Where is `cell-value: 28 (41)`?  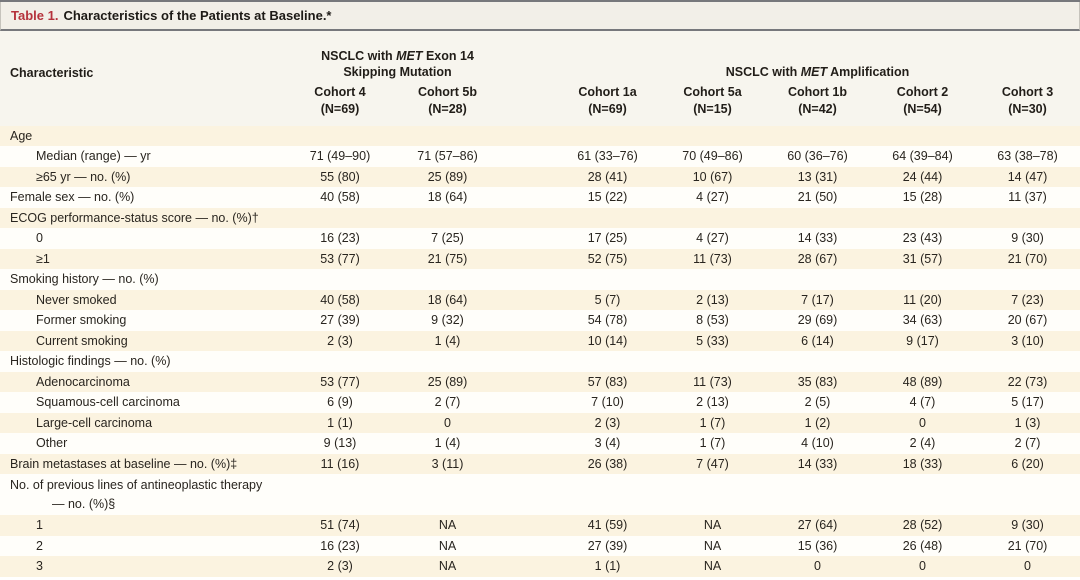
cell-value: 28 (41) is located at coordinates (607, 176).